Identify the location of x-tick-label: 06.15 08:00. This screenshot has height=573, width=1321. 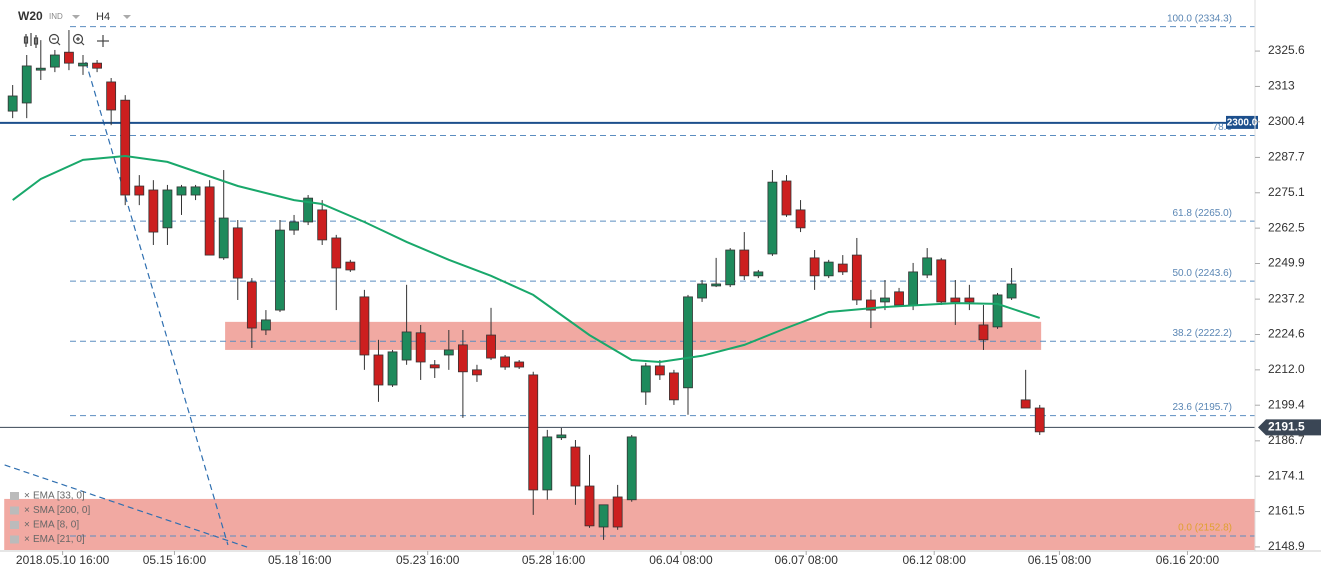
(1060, 560).